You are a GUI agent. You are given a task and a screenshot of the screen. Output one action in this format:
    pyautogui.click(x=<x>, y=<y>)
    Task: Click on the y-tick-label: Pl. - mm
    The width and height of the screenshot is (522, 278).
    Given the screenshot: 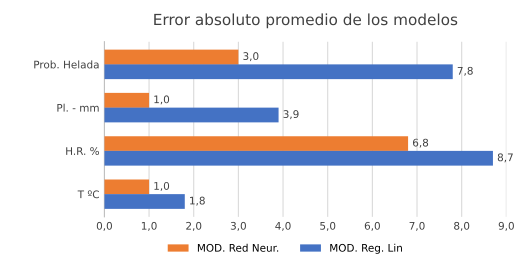 What is the action you would take?
    pyautogui.click(x=78, y=108)
    